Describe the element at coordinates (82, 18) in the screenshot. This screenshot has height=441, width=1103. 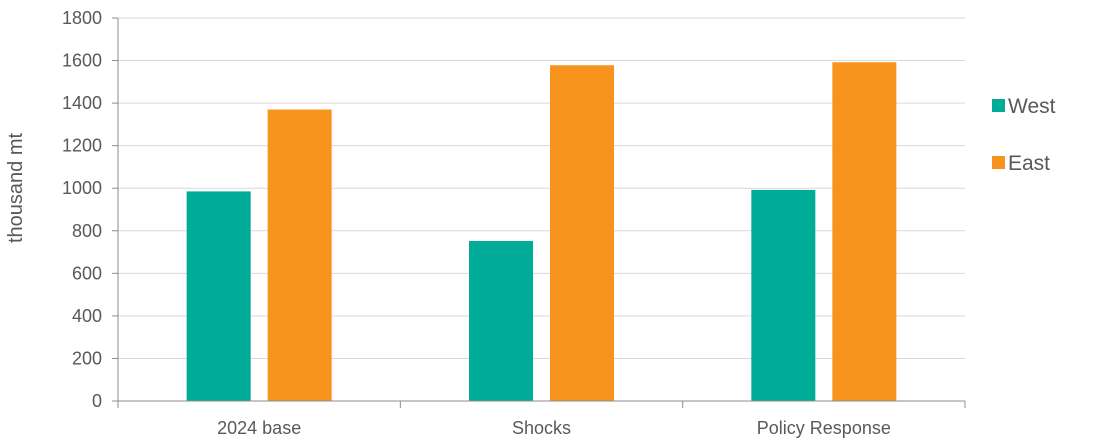
I see `y-tick-label: 1800` at that location.